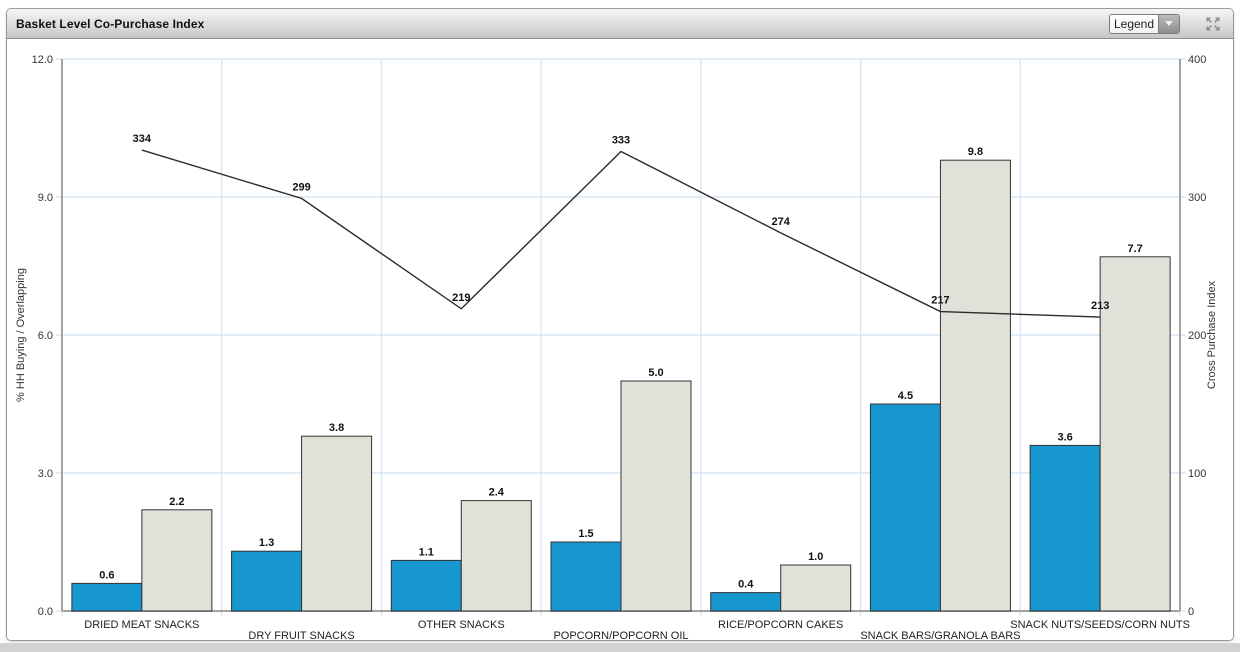  What do you see at coordinates (426, 552) in the screenshot?
I see `bar-value-label: 1.1` at bounding box center [426, 552].